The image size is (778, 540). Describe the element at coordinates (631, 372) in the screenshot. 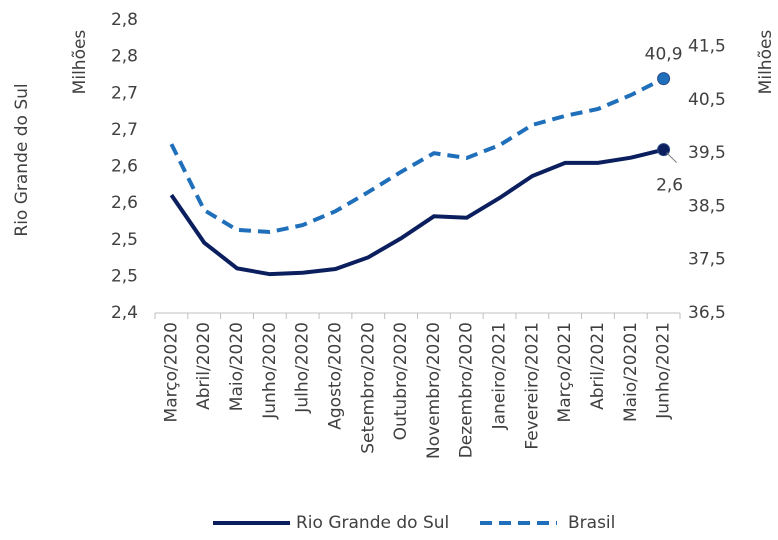

I see `x-tick-label: Maio/20201` at that location.